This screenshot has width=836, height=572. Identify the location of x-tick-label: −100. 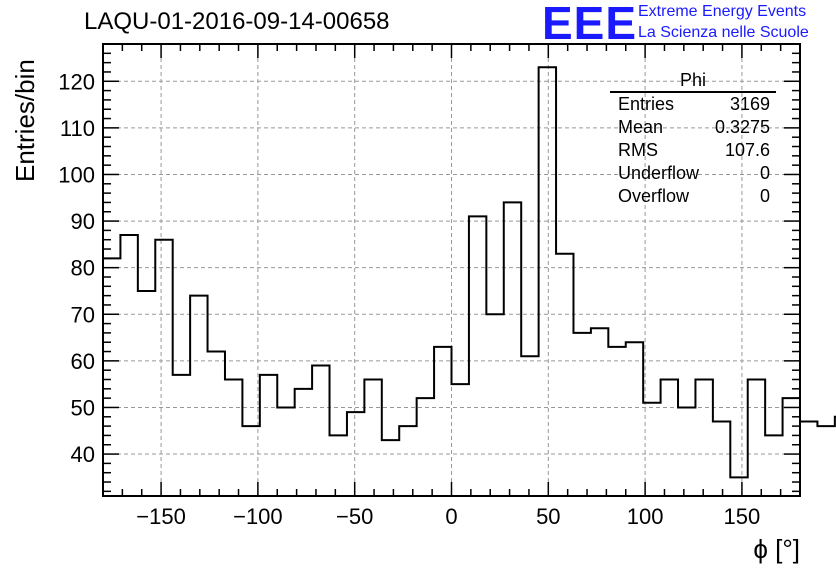
(258, 516).